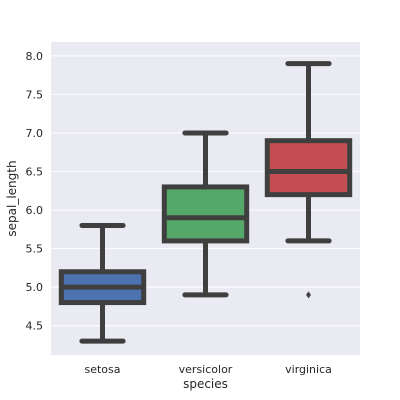 Image resolution: width=400 pixels, height=400 pixels. Describe the element at coordinates (35, 210) in the screenshot. I see `y-tick-label: 6.0` at that location.